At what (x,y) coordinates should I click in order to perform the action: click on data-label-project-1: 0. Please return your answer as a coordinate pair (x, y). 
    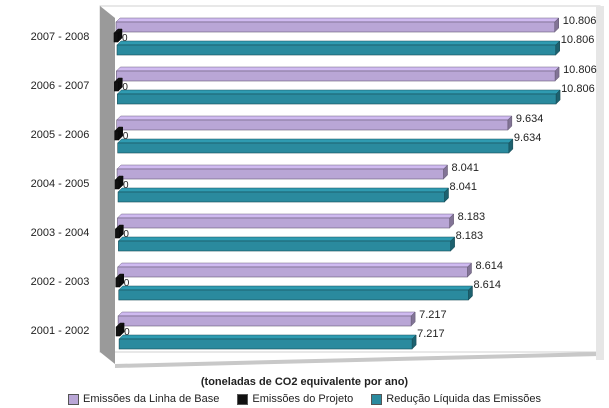
    Looking at the image, I should click on (125, 87).